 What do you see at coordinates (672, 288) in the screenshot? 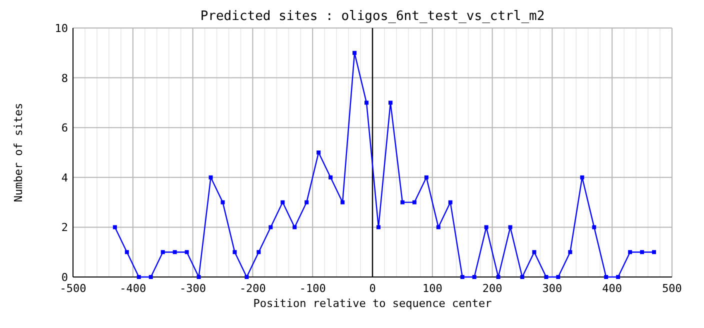
I see `x-tick-label: 500` at bounding box center [672, 288].